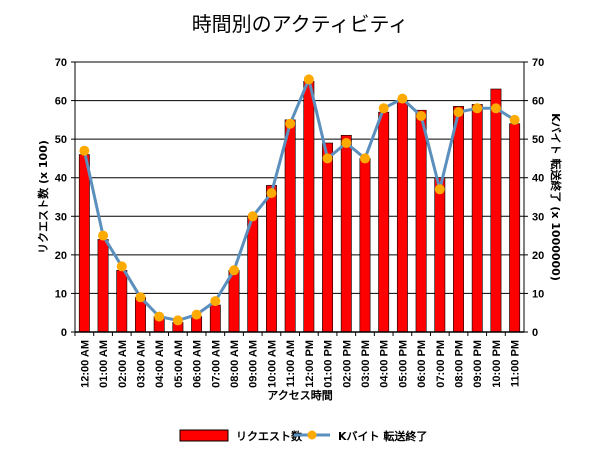 The width and height of the screenshot is (600, 450). Describe the element at coordinates (310, 364) in the screenshot. I see `x-tick-label: 12:00 PM` at that location.